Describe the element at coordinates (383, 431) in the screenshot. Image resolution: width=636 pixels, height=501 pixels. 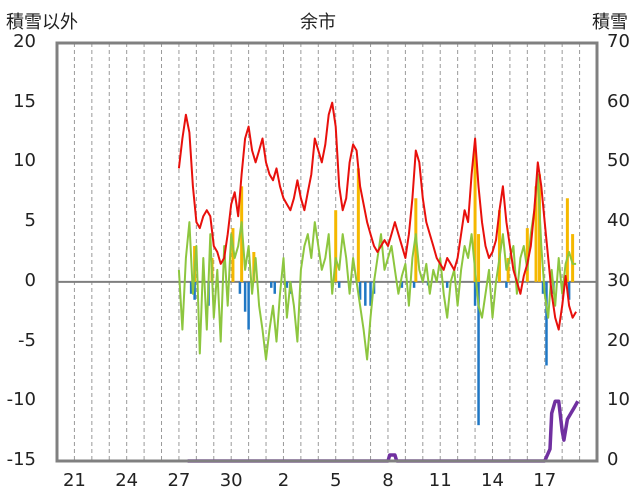
I see `snow_depth-line` at that location.